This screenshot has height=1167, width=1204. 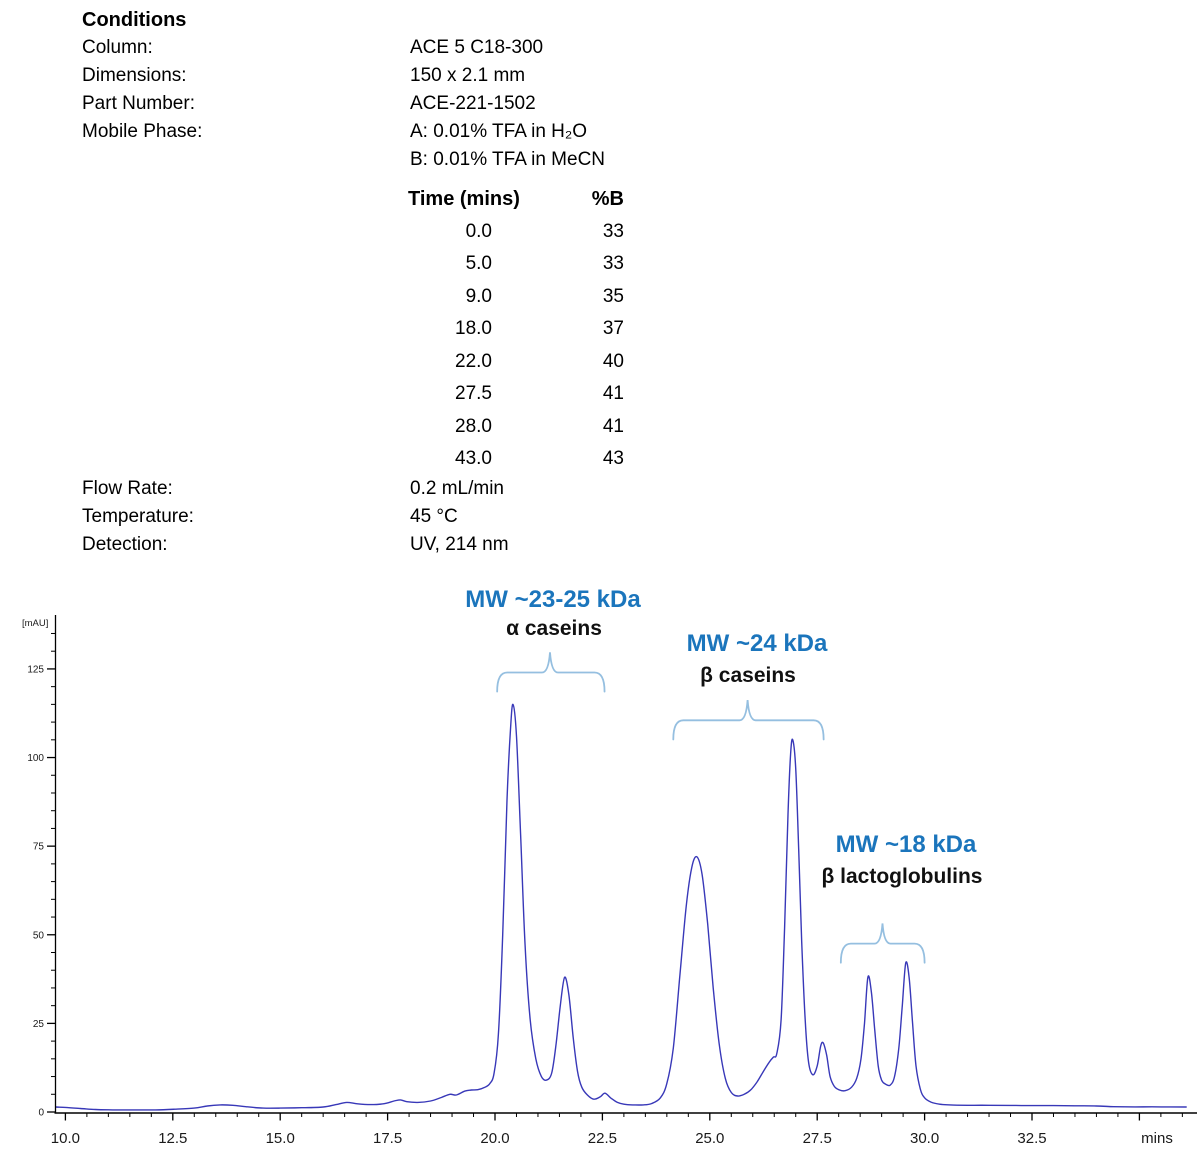 I want to click on condition-value: 45 °C, so click(x=434, y=516).